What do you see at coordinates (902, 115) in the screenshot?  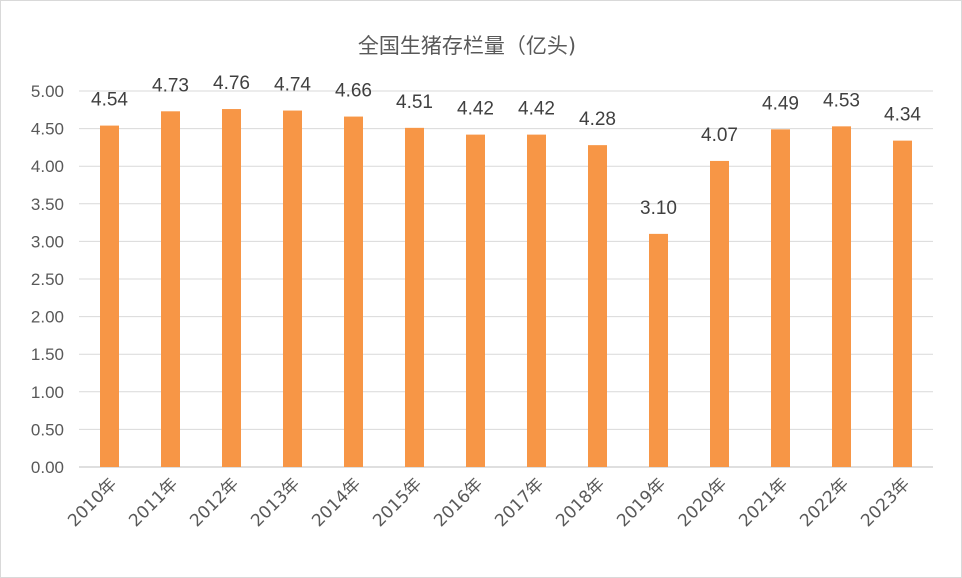 I see `data-label: 4.34` at bounding box center [902, 115].